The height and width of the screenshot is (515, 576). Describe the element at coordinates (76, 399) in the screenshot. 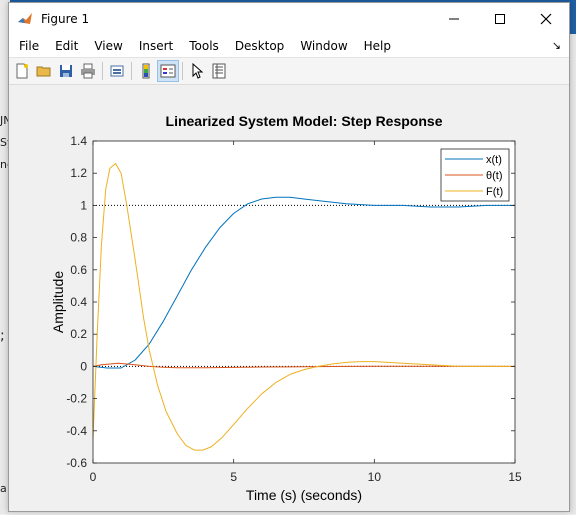

I see `y-tick-label: -0.2` at that location.